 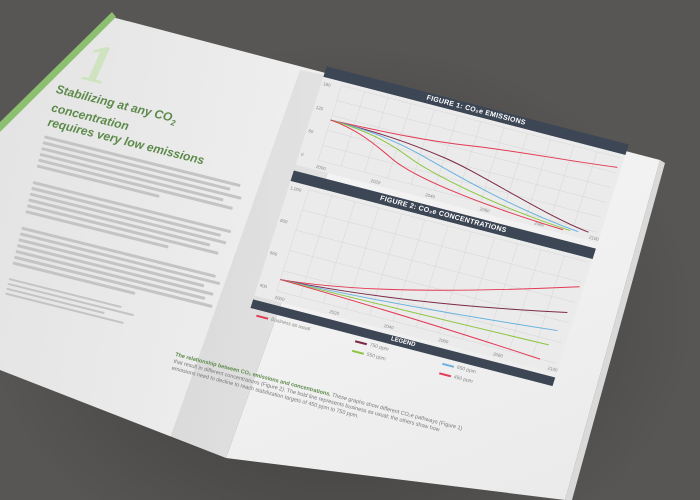 What do you see at coordinates (273, 253) in the screenshot?
I see `y-tick-label: 600` at bounding box center [273, 253].